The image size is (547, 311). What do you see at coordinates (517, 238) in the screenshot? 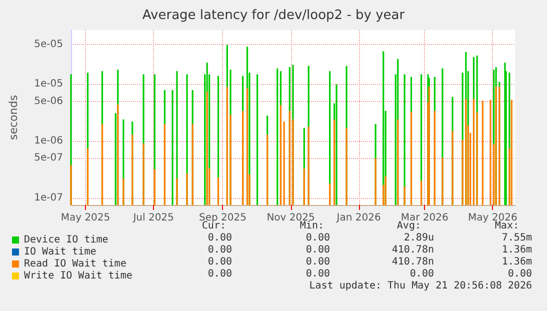
I see `text: 7.55m` at bounding box center [517, 238].